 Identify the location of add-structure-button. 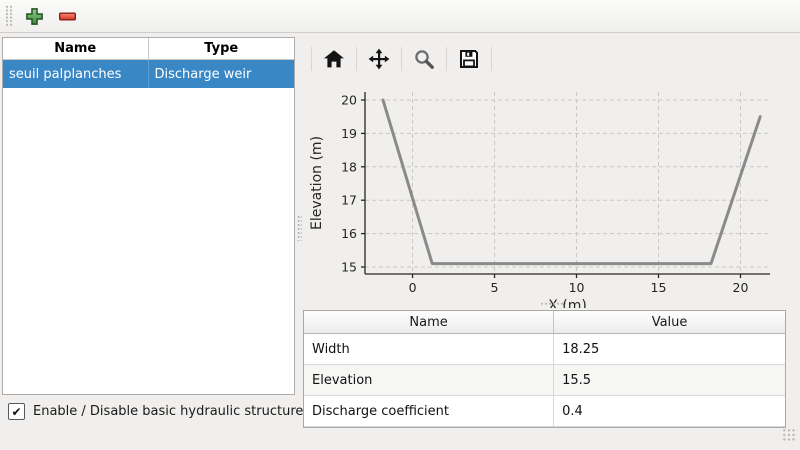
(34, 16).